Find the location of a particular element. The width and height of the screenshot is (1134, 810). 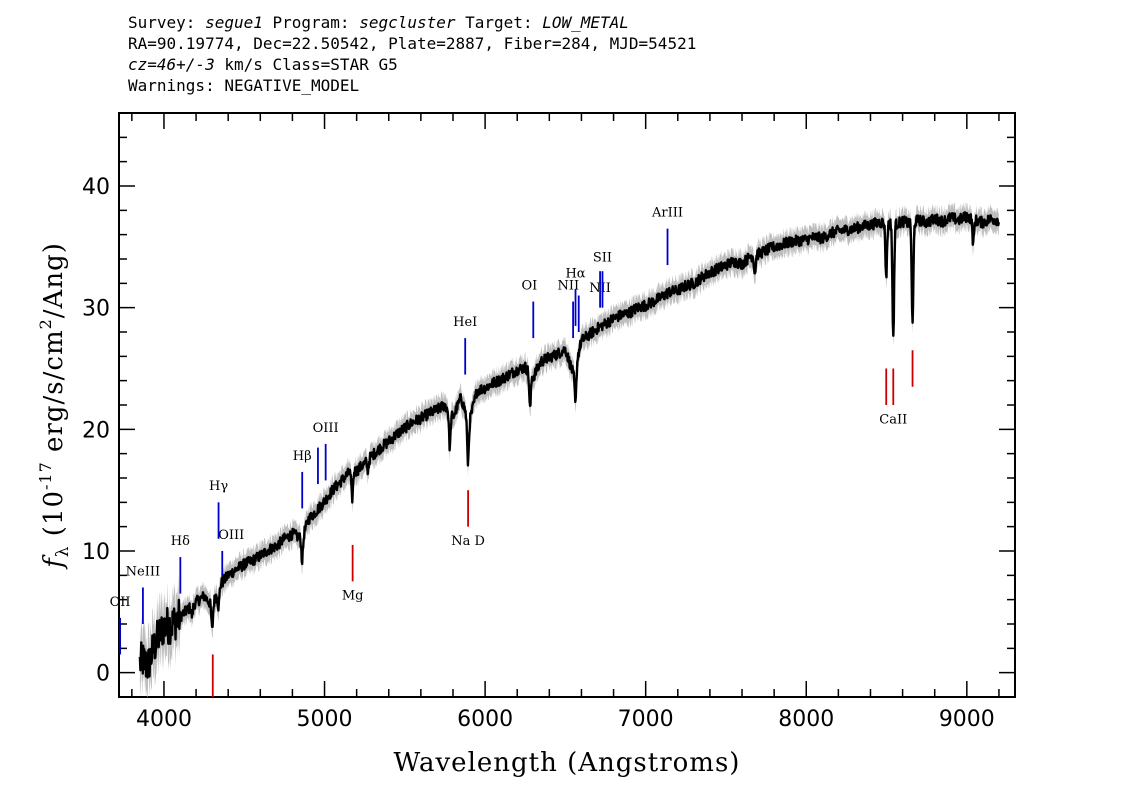

target-value: LOW_METAL is located at coordinates (585, 22).